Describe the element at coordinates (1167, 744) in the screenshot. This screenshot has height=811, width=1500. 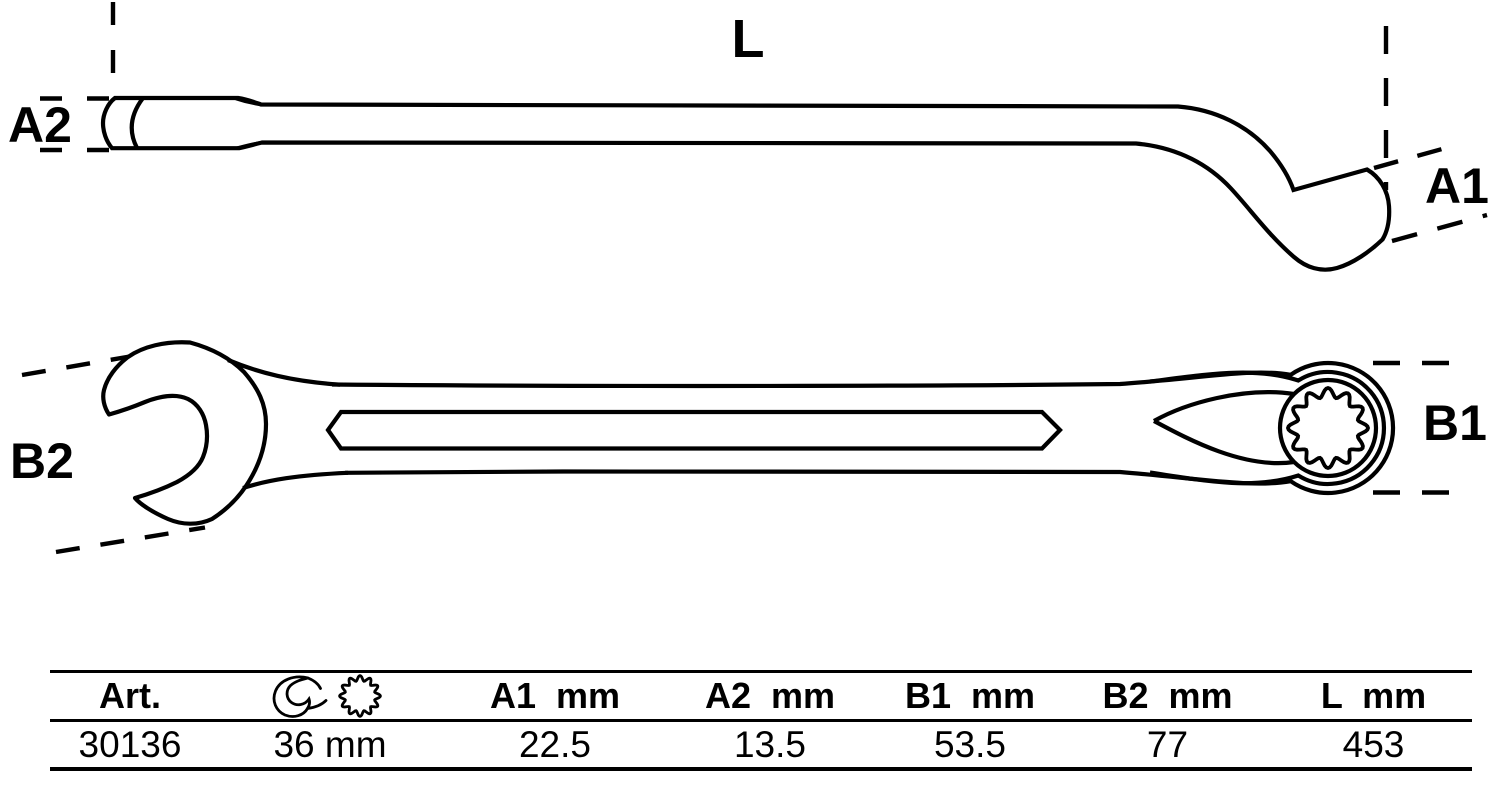
I see `value-b2: 77` at that location.